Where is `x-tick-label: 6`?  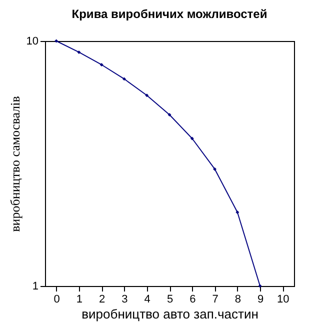 x-tick-label: 6 is located at coordinates (193, 300).